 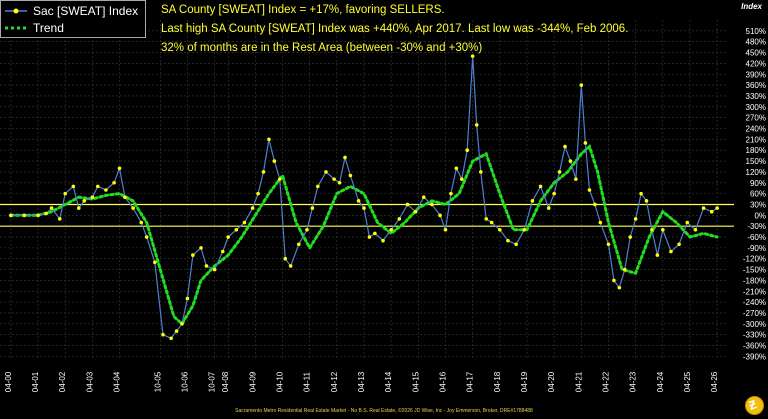 What do you see at coordinates (415, 381) in the screenshot?
I see `x-tick-label: 04-15` at bounding box center [415, 381].